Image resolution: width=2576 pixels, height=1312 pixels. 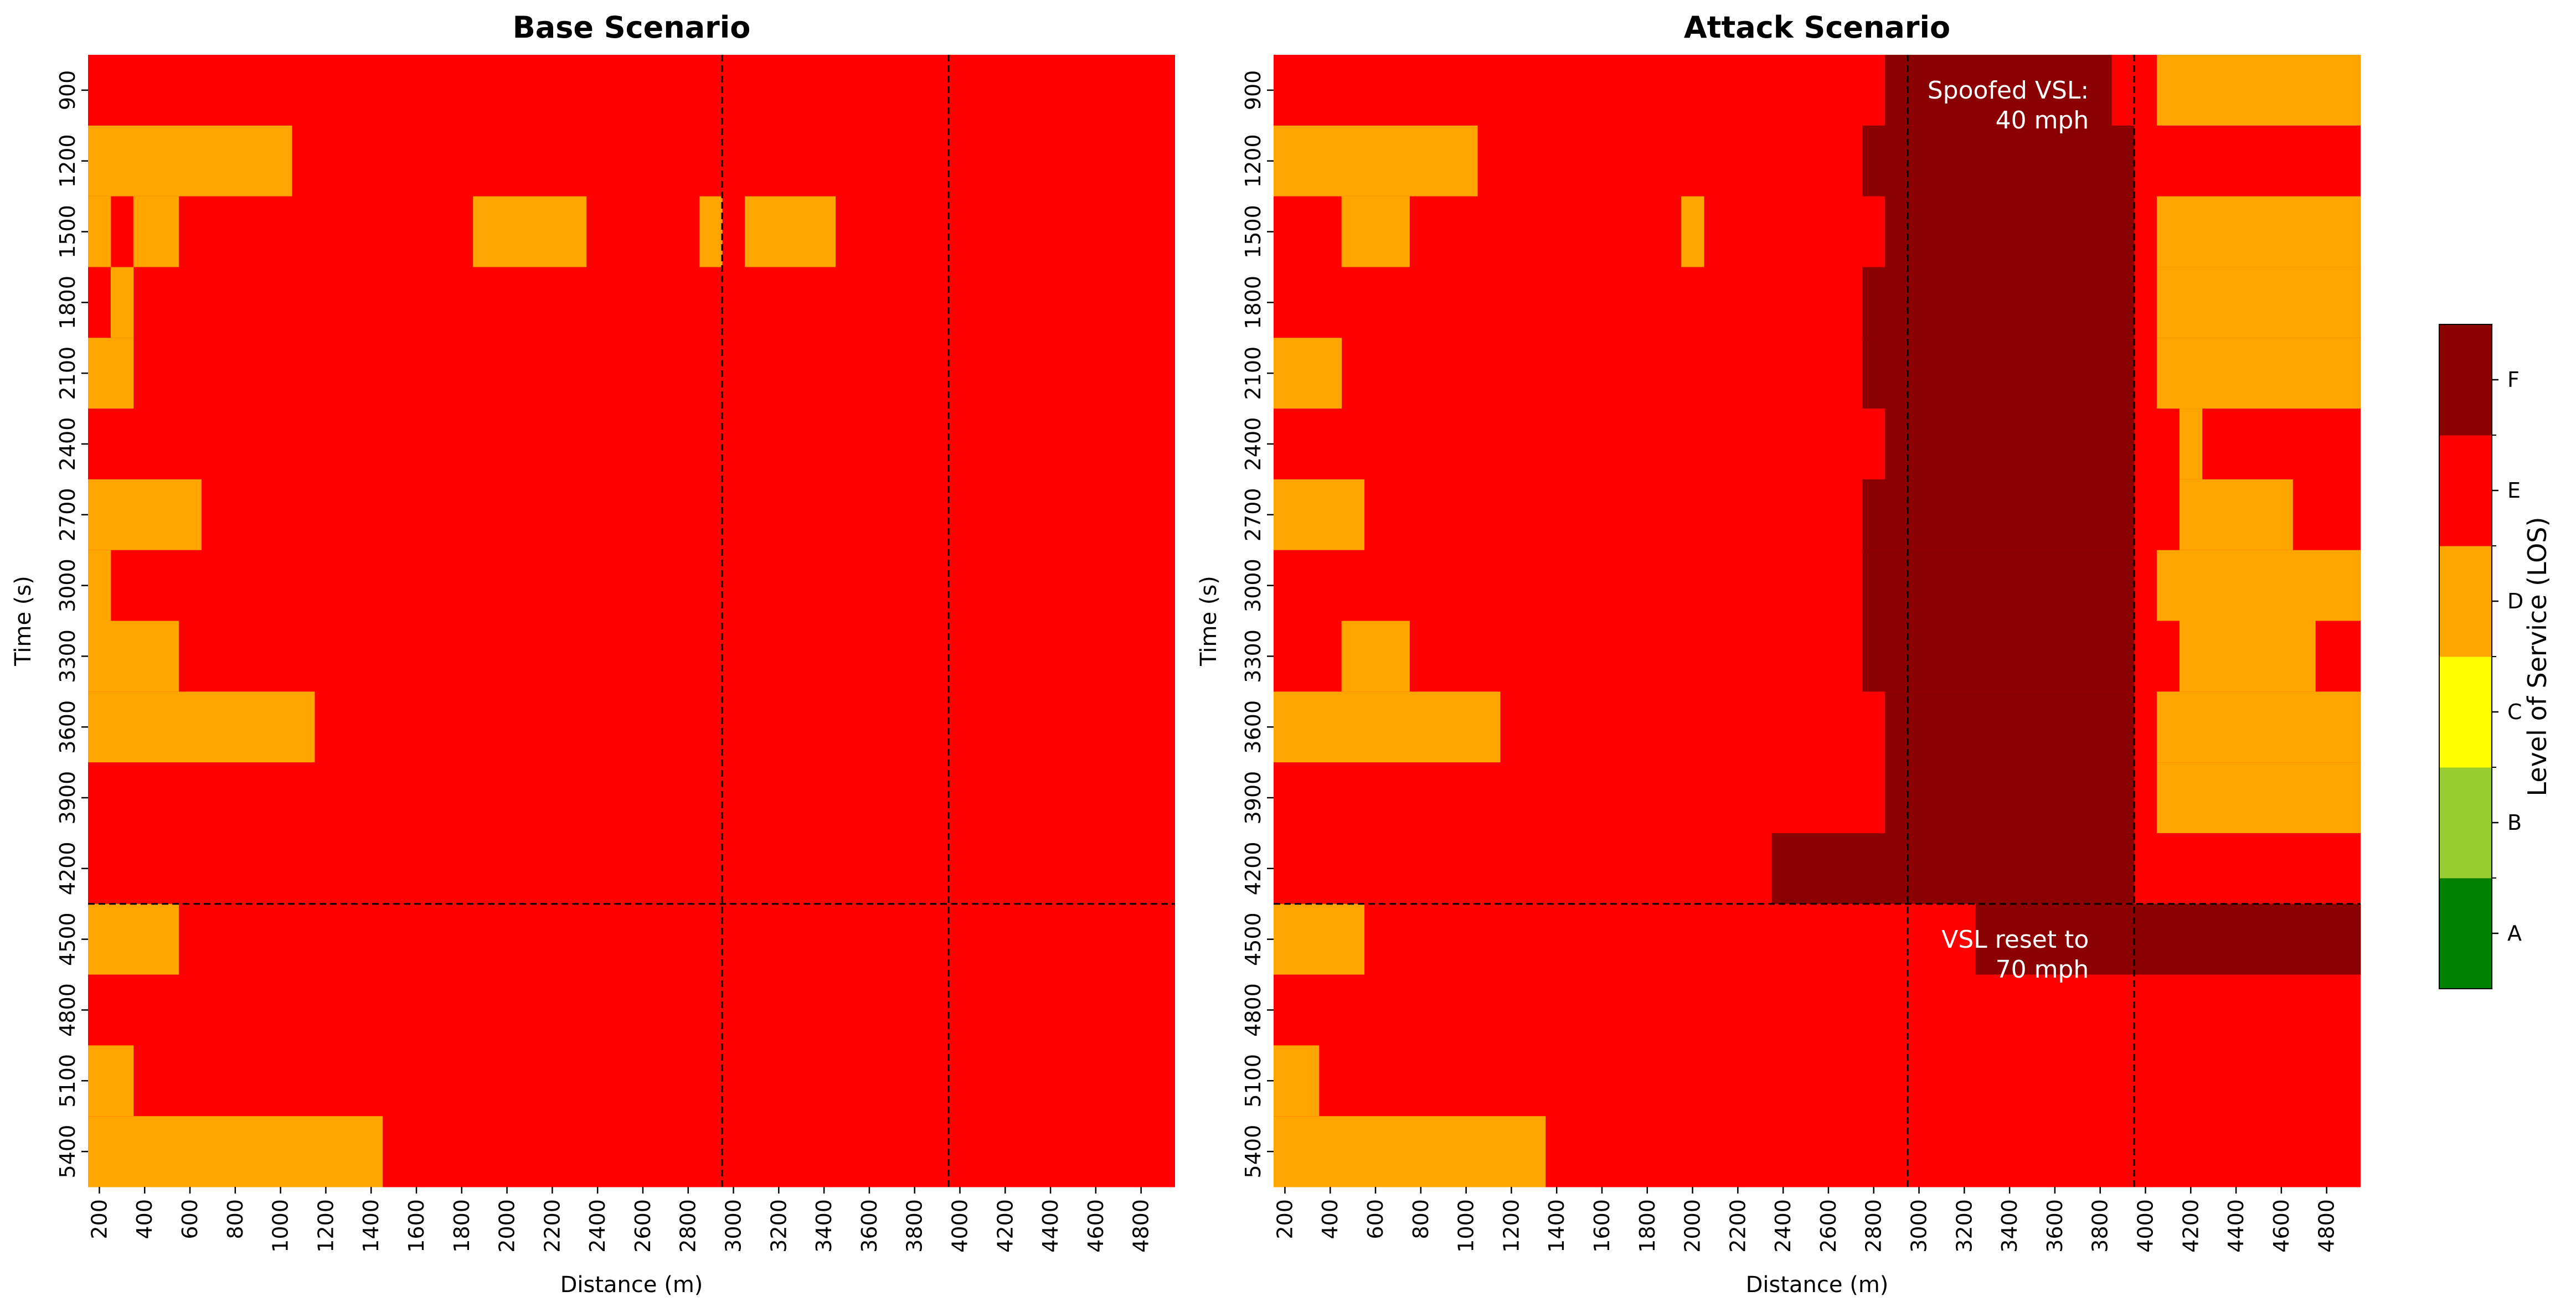 What do you see at coordinates (99, 1219) in the screenshot?
I see `x-tick-label: 200` at bounding box center [99, 1219].